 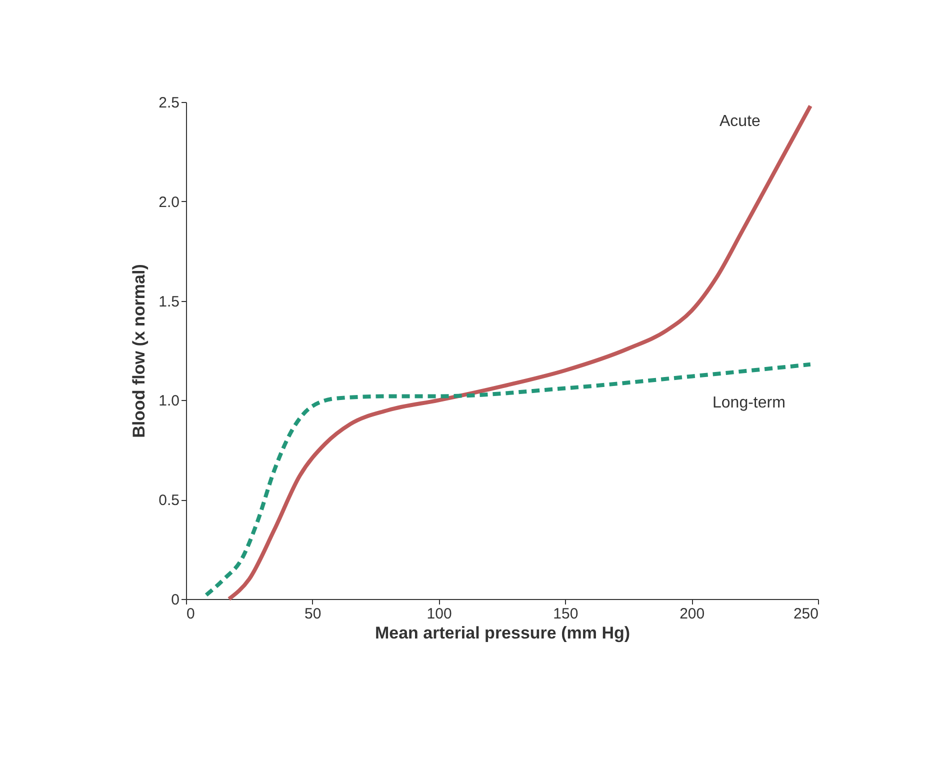 I want to click on x-tick-label: 200, so click(x=692, y=614).